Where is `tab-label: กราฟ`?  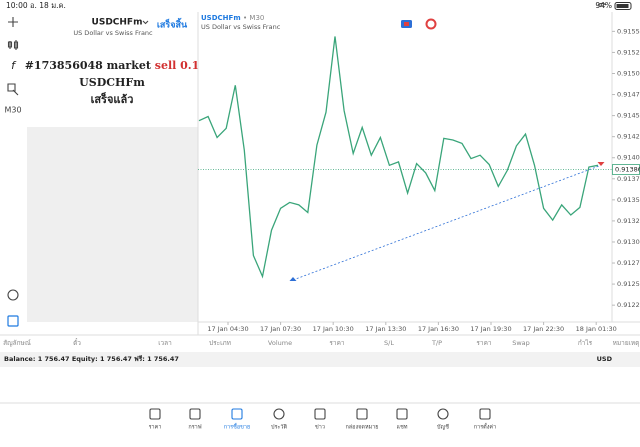
tab-label: กราฟ is located at coordinates (194, 427).